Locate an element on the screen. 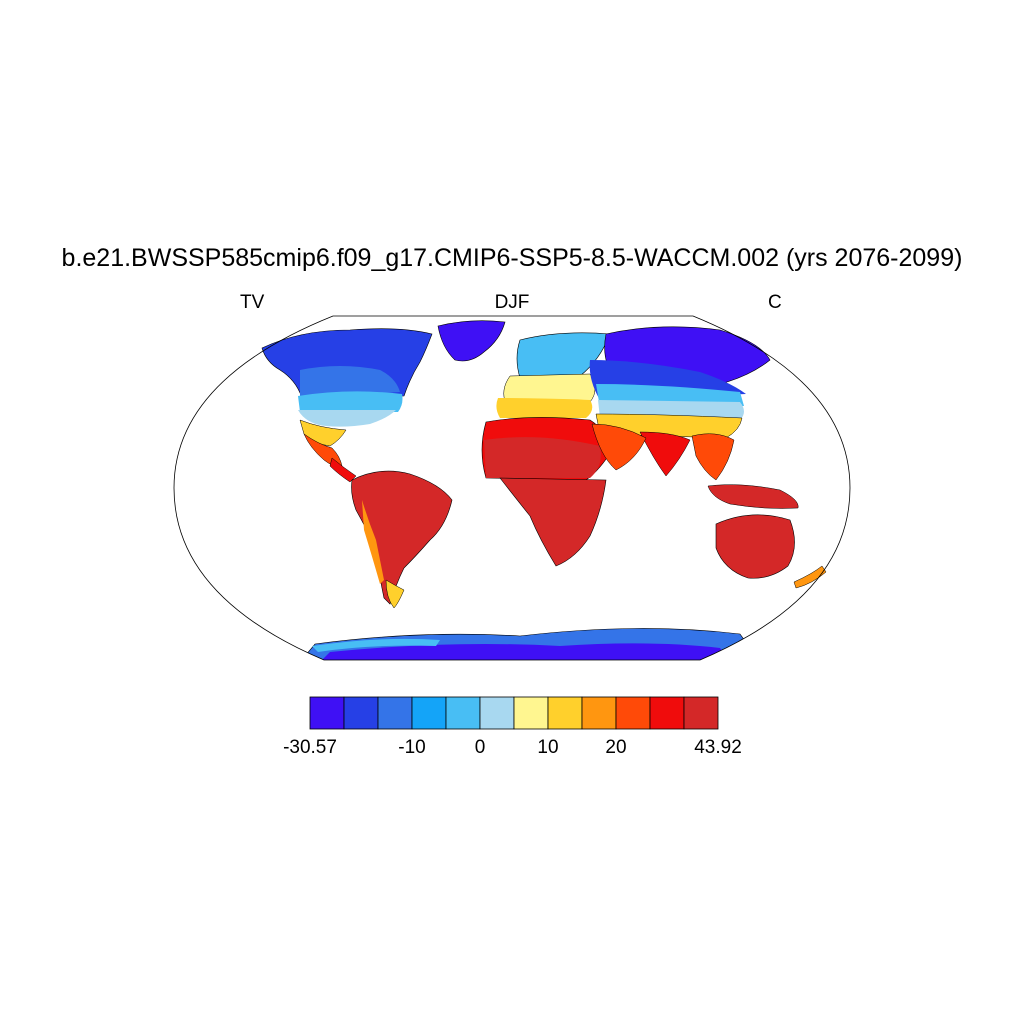  antarctica-coast is located at coordinates (376, 645).